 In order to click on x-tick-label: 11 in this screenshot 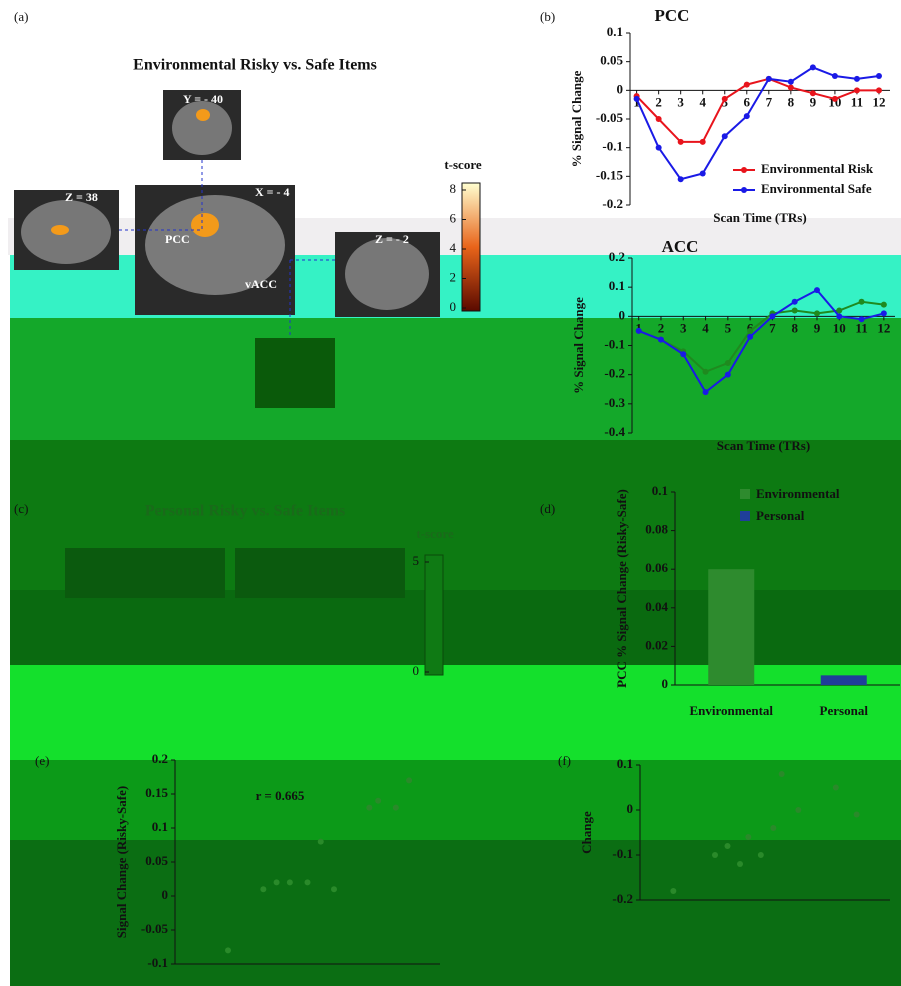, I will do `click(861, 327)`.